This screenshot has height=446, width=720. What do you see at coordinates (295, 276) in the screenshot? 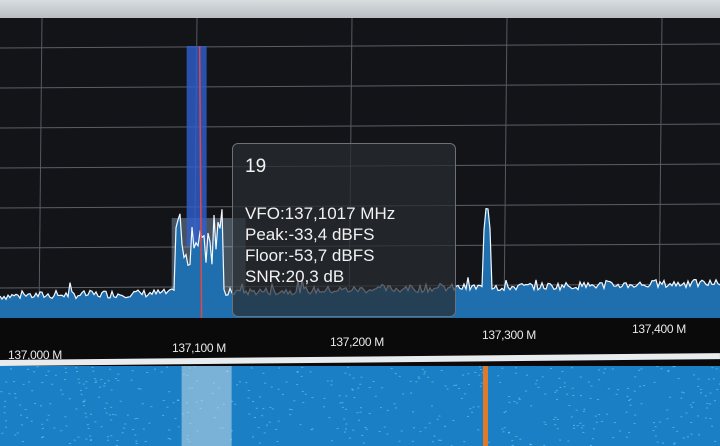
I see `snr-readout: SNR:20,3 dB` at bounding box center [295, 276].